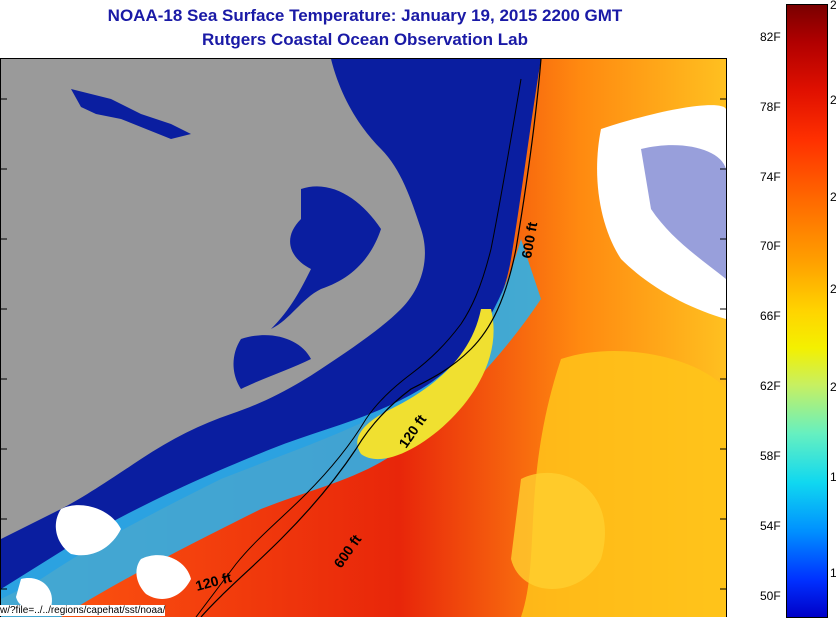 Image resolution: width=836 pixels, height=618 pixels. What do you see at coordinates (425, 384) in the screenshot?
I see `yellow-coastal-patch` at bounding box center [425, 384].